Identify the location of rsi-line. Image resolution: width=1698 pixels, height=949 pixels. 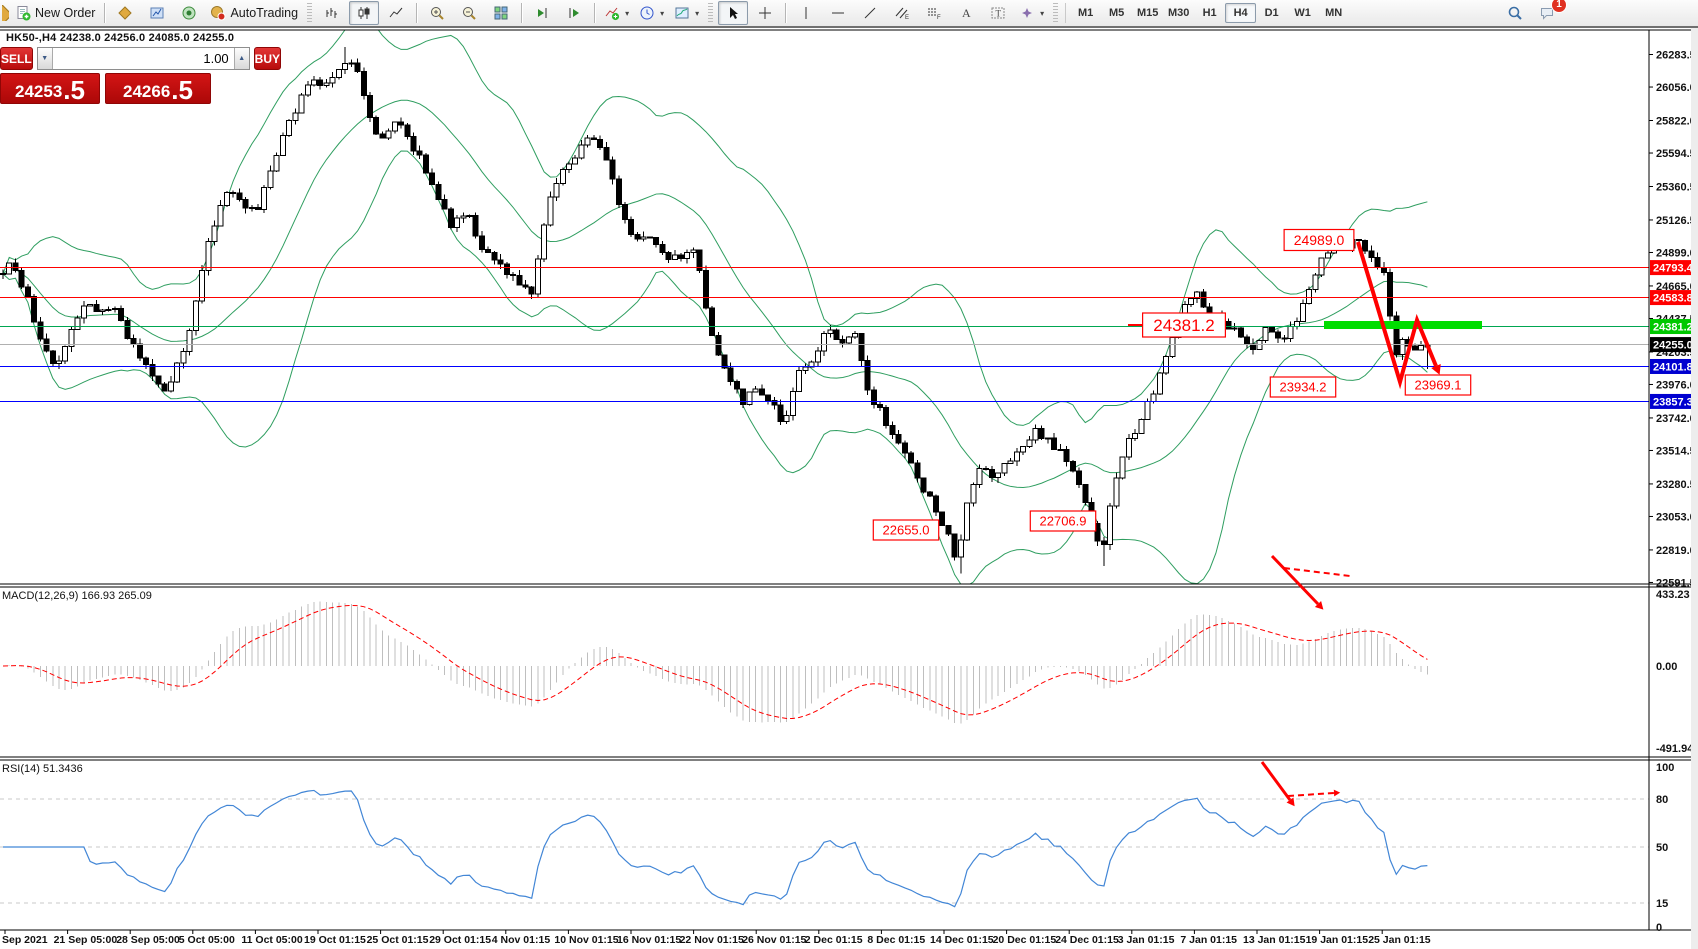
(715, 848).